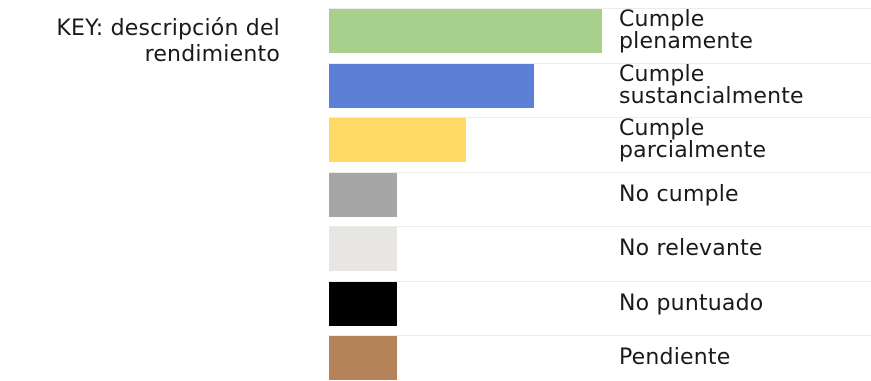  Describe the element at coordinates (140, 42) in the screenshot. I see `key-title: KEY: descripción del rendimiento` at that location.